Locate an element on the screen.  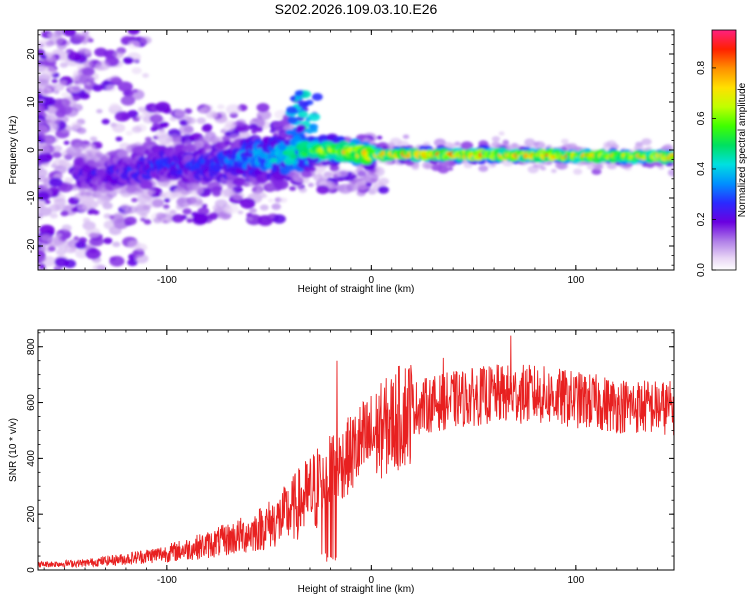
y-tick-label: -10 is located at coordinates (31, 197).